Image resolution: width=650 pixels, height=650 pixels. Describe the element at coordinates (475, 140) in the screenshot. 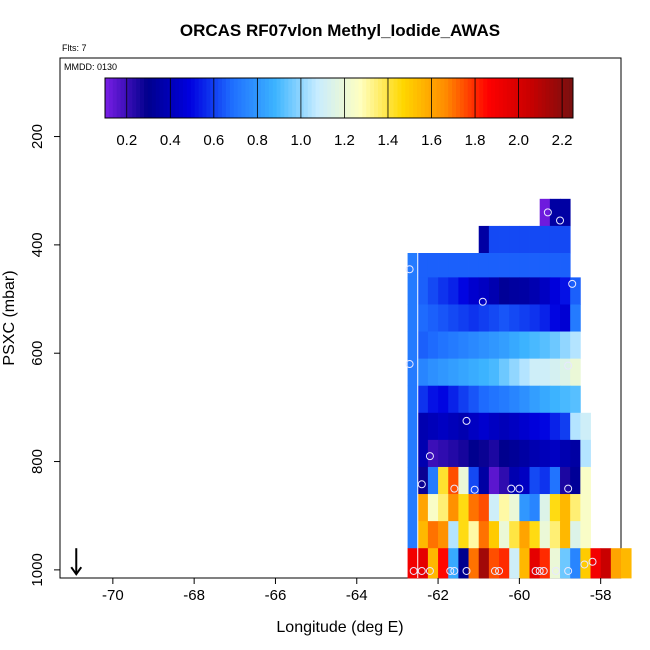

I see `colorbar-tick-label: 1.8` at that location.